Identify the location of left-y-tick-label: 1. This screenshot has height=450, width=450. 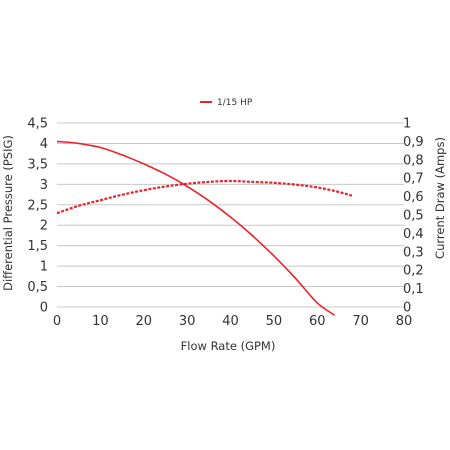
(44, 267).